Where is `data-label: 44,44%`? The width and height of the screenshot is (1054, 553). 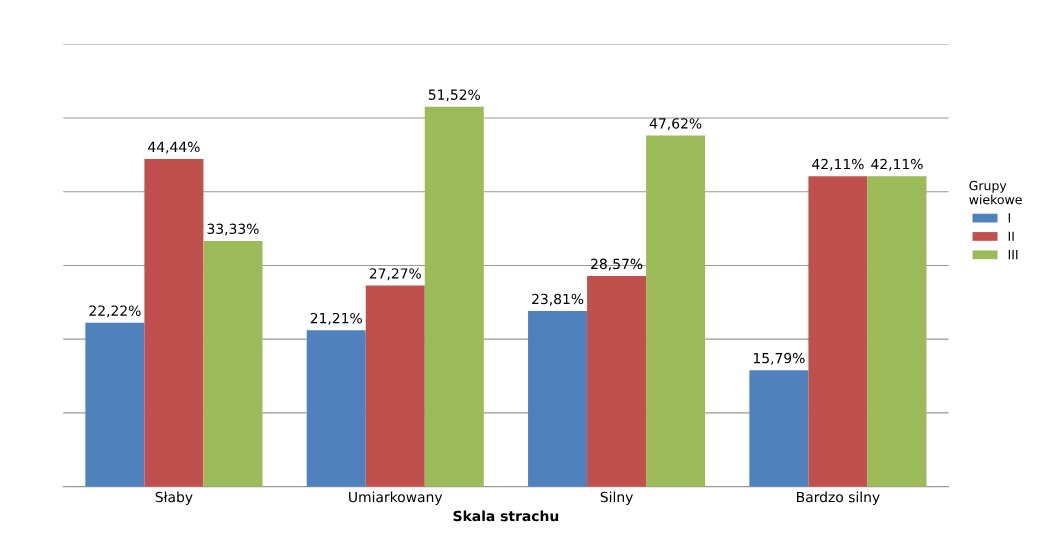
data-label: 44,44% is located at coordinates (174, 147).